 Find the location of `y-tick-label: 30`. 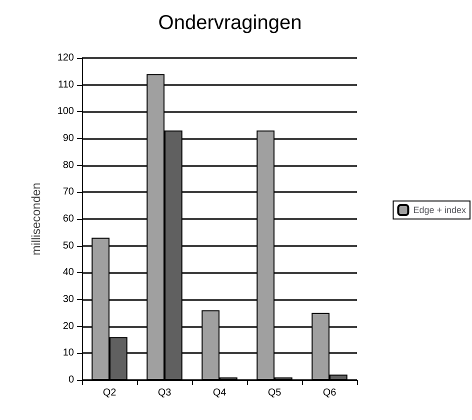

y-tick-label: 30 is located at coordinates (68, 299).